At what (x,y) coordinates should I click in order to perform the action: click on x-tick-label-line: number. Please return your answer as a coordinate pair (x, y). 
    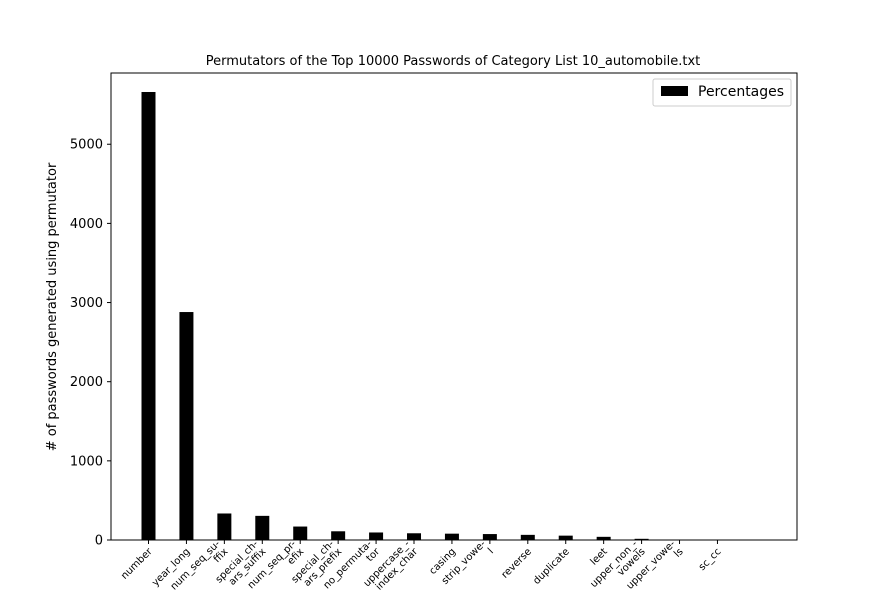
    Looking at the image, I should click on (137, 564).